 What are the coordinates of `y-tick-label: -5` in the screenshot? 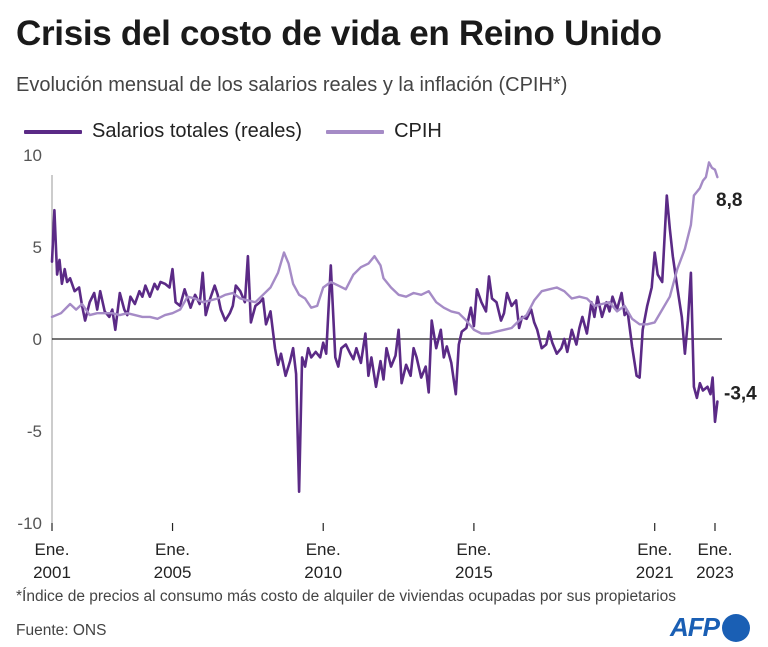 It's located at (34, 431).